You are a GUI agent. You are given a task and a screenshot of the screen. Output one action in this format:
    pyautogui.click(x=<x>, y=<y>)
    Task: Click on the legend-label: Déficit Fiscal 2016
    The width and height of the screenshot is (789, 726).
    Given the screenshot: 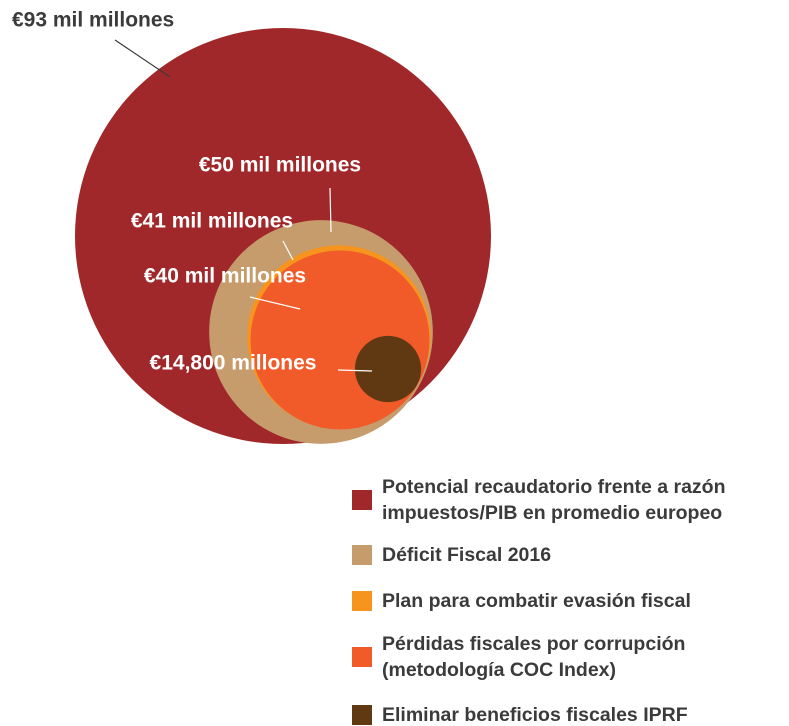 What is the action you would take?
    pyautogui.click(x=467, y=555)
    